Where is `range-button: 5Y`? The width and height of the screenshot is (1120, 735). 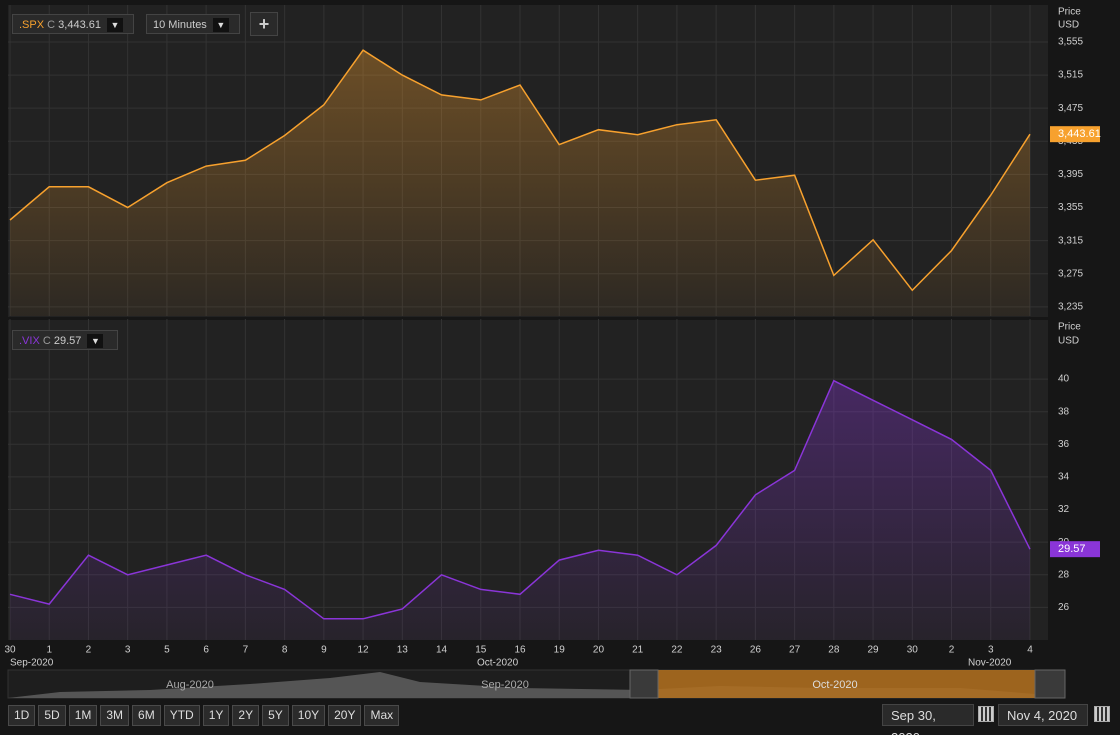 range-button: 5Y is located at coordinates (275, 715).